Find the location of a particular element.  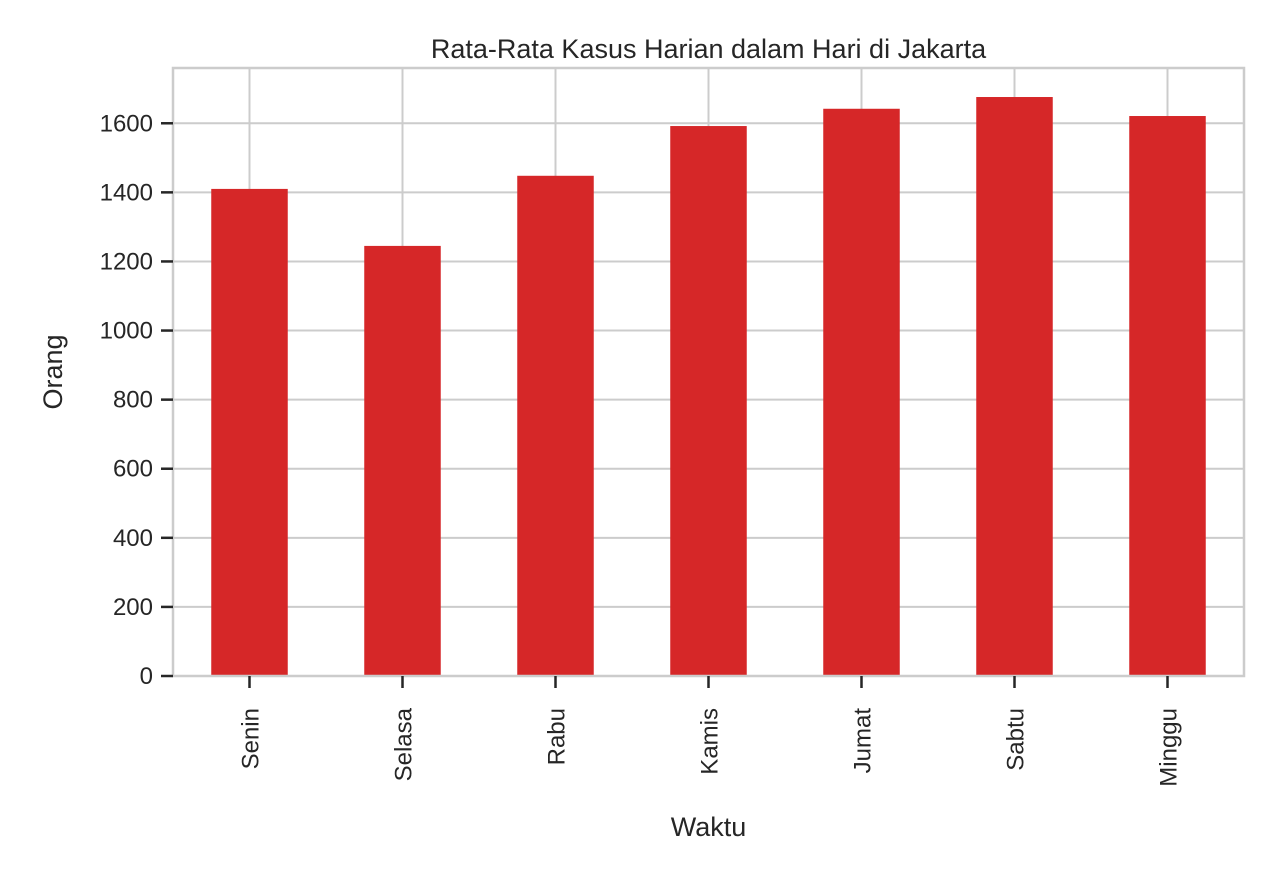

x-tick-label: Rabu is located at coordinates (557, 736).